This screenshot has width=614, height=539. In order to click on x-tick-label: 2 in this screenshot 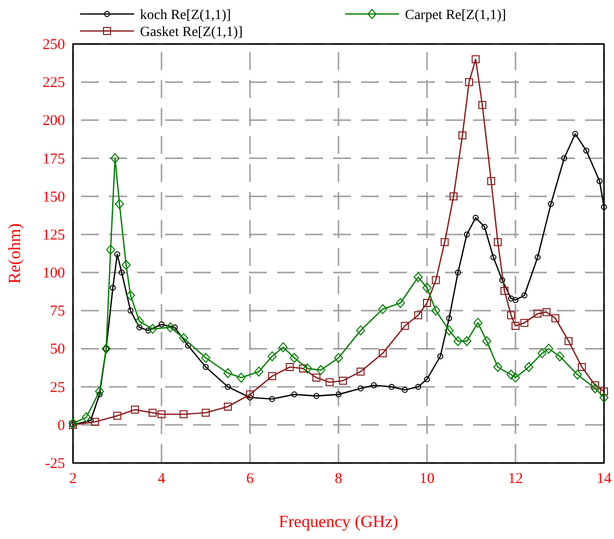, I will do `click(73, 479)`.